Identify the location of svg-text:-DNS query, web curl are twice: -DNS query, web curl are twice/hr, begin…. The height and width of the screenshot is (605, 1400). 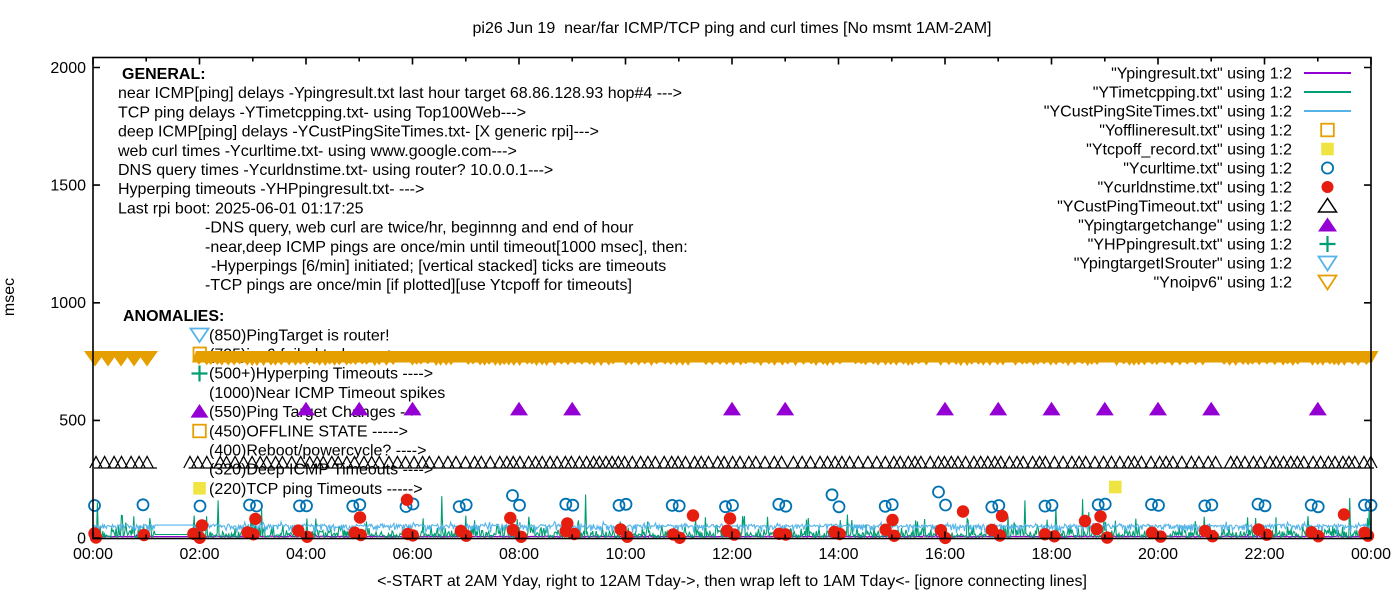
(419, 228).